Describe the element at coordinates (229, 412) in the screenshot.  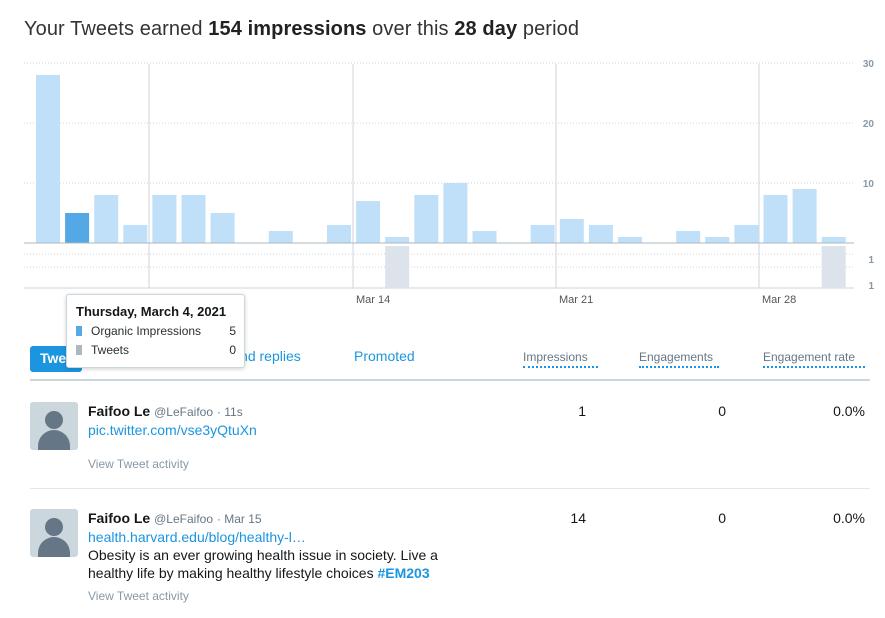
I see `tweet-time: · 11s` at that location.